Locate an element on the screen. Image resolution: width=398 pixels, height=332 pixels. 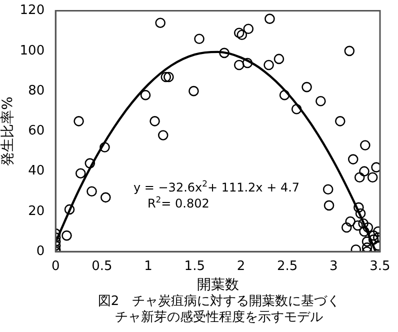
y-tick-label: 60 is located at coordinates (36, 131).